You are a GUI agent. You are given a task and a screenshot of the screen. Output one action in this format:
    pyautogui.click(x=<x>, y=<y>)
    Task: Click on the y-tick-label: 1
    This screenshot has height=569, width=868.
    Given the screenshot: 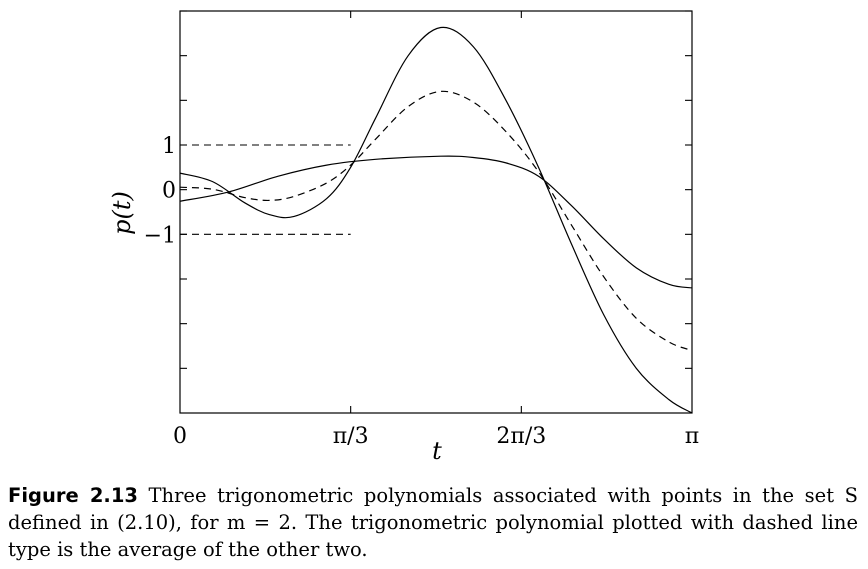 What is the action you would take?
    pyautogui.click(x=169, y=146)
    